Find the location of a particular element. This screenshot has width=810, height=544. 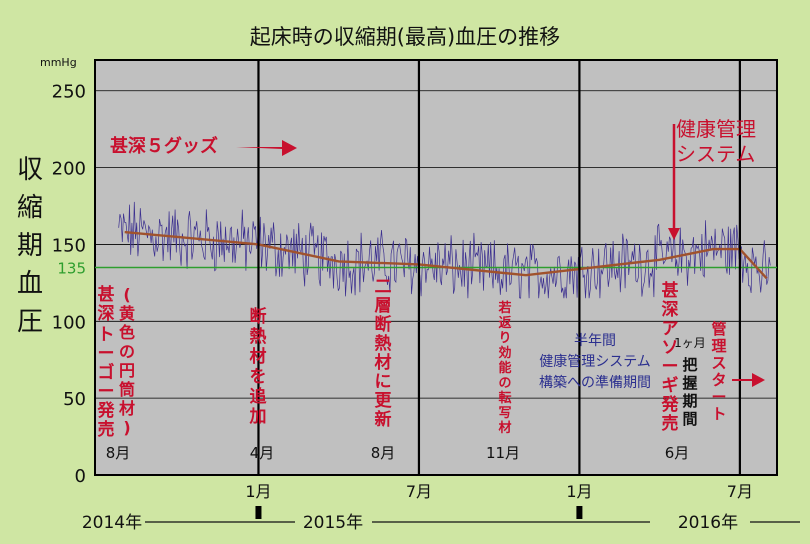

annotation-wakagaeri-char: 写 is located at coordinates (504, 413).